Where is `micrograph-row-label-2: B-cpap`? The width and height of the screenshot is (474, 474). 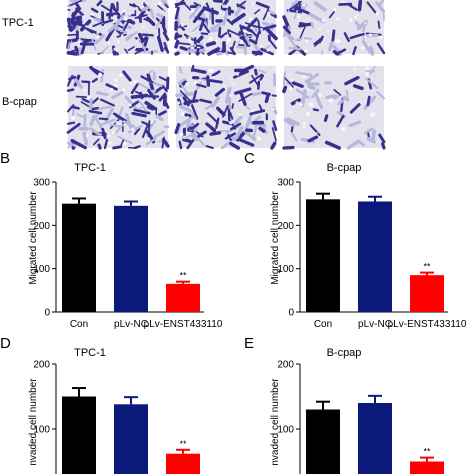 micrograph-row-label-2: B-cpap is located at coordinates (19, 102).